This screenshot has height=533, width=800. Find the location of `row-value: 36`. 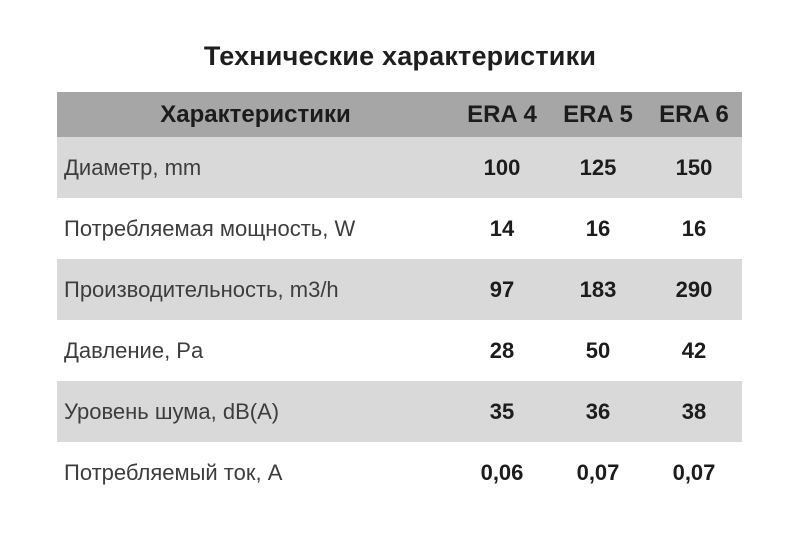

row-value: 36 is located at coordinates (598, 411).